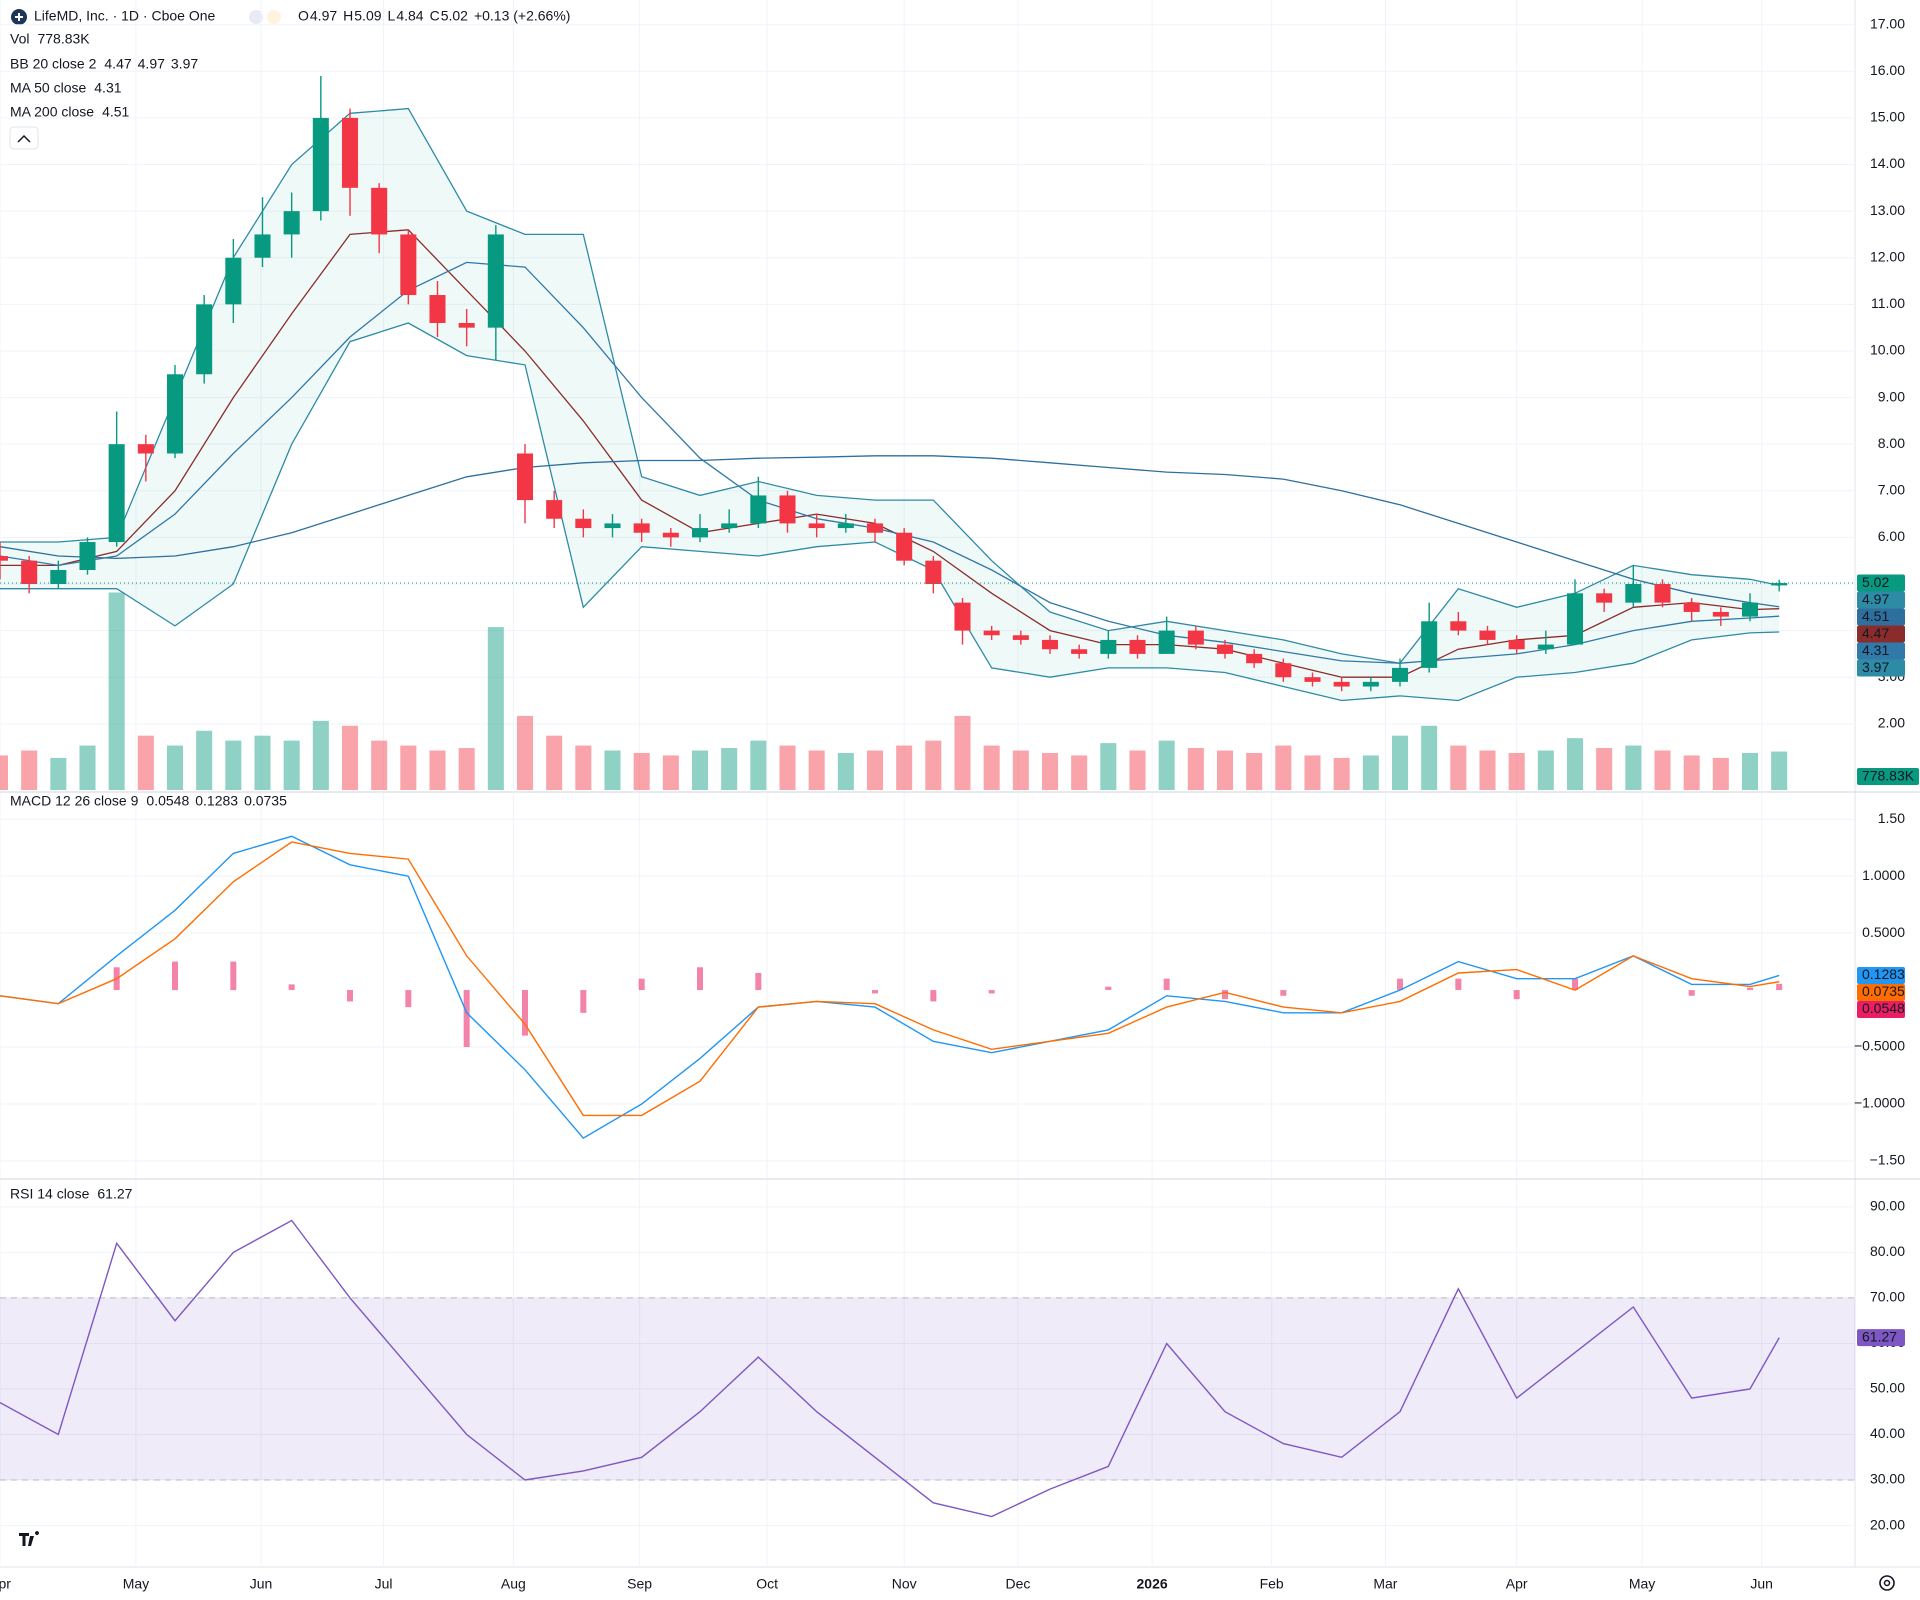  Describe the element at coordinates (1883, 991) in the screenshot. I see `price-tag-label: 0.0735` at that location.